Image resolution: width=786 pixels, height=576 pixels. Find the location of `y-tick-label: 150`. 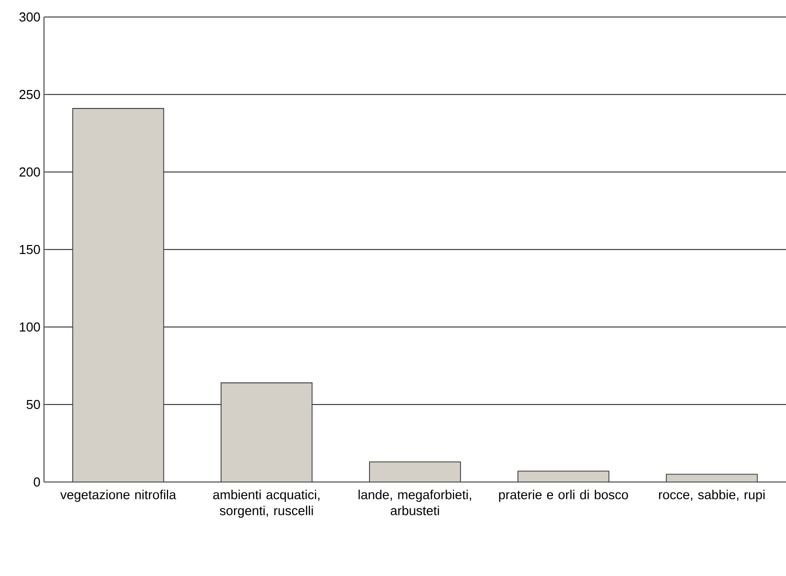

y-tick-label: 150 is located at coordinates (30, 249).